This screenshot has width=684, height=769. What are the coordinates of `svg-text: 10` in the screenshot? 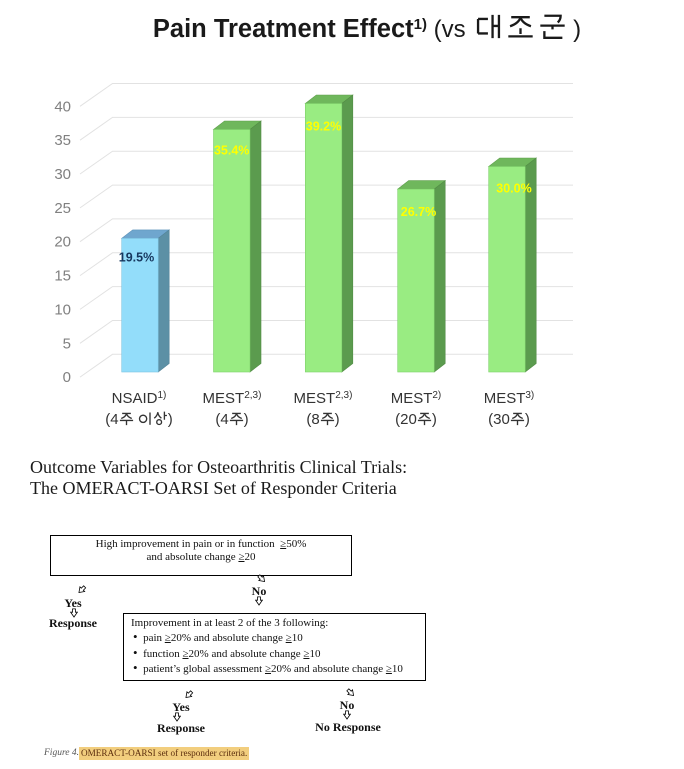 It's located at (62, 309).